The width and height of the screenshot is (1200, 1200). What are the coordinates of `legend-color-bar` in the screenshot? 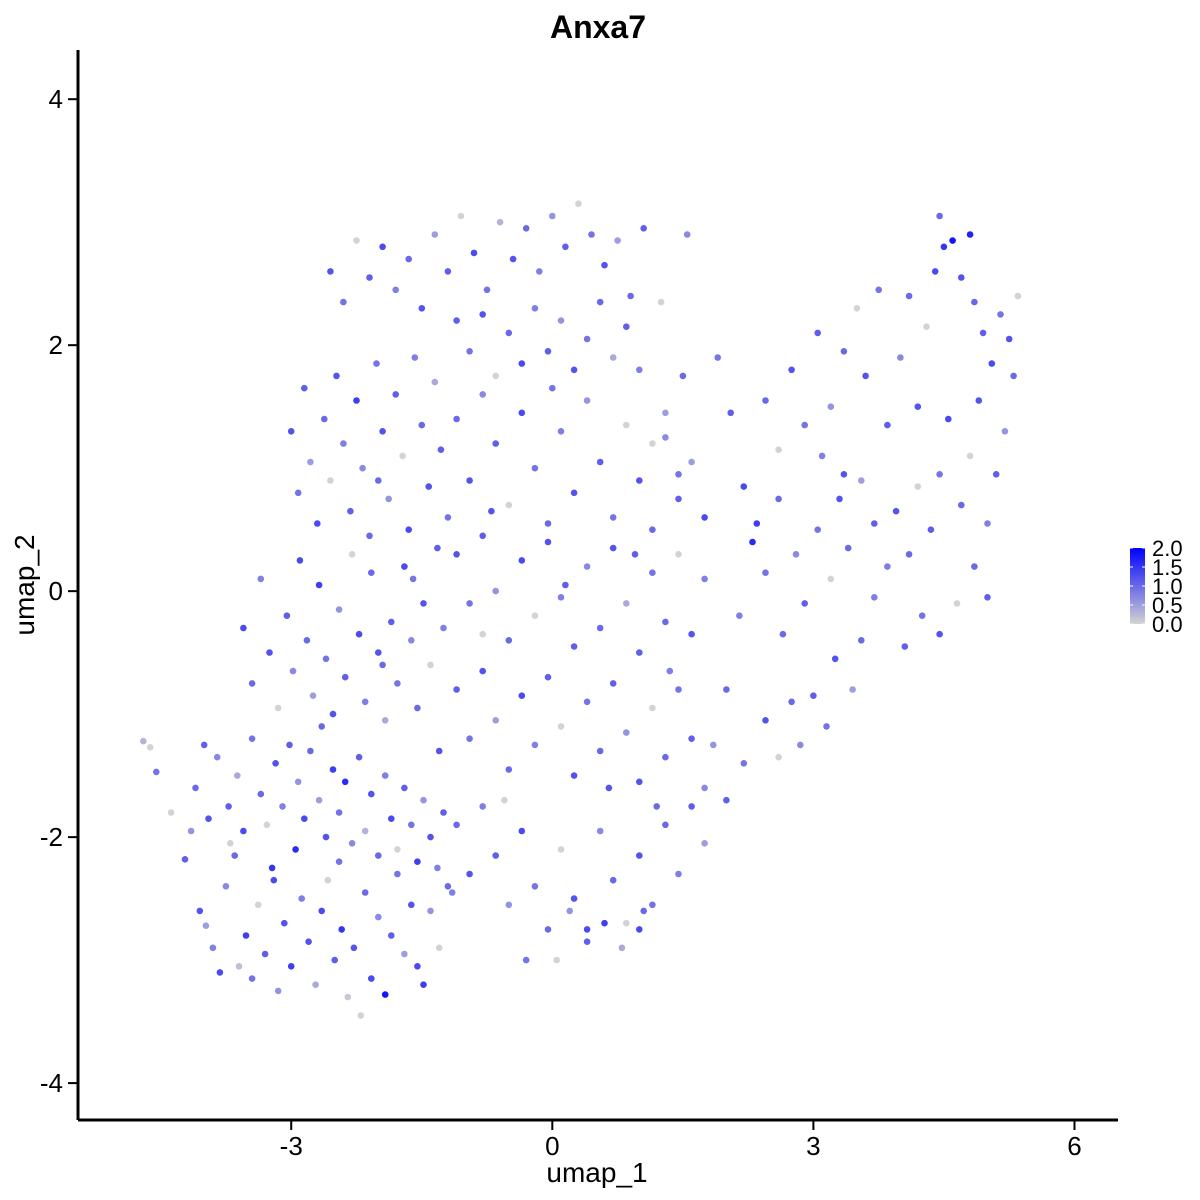 It's located at (1137, 586).